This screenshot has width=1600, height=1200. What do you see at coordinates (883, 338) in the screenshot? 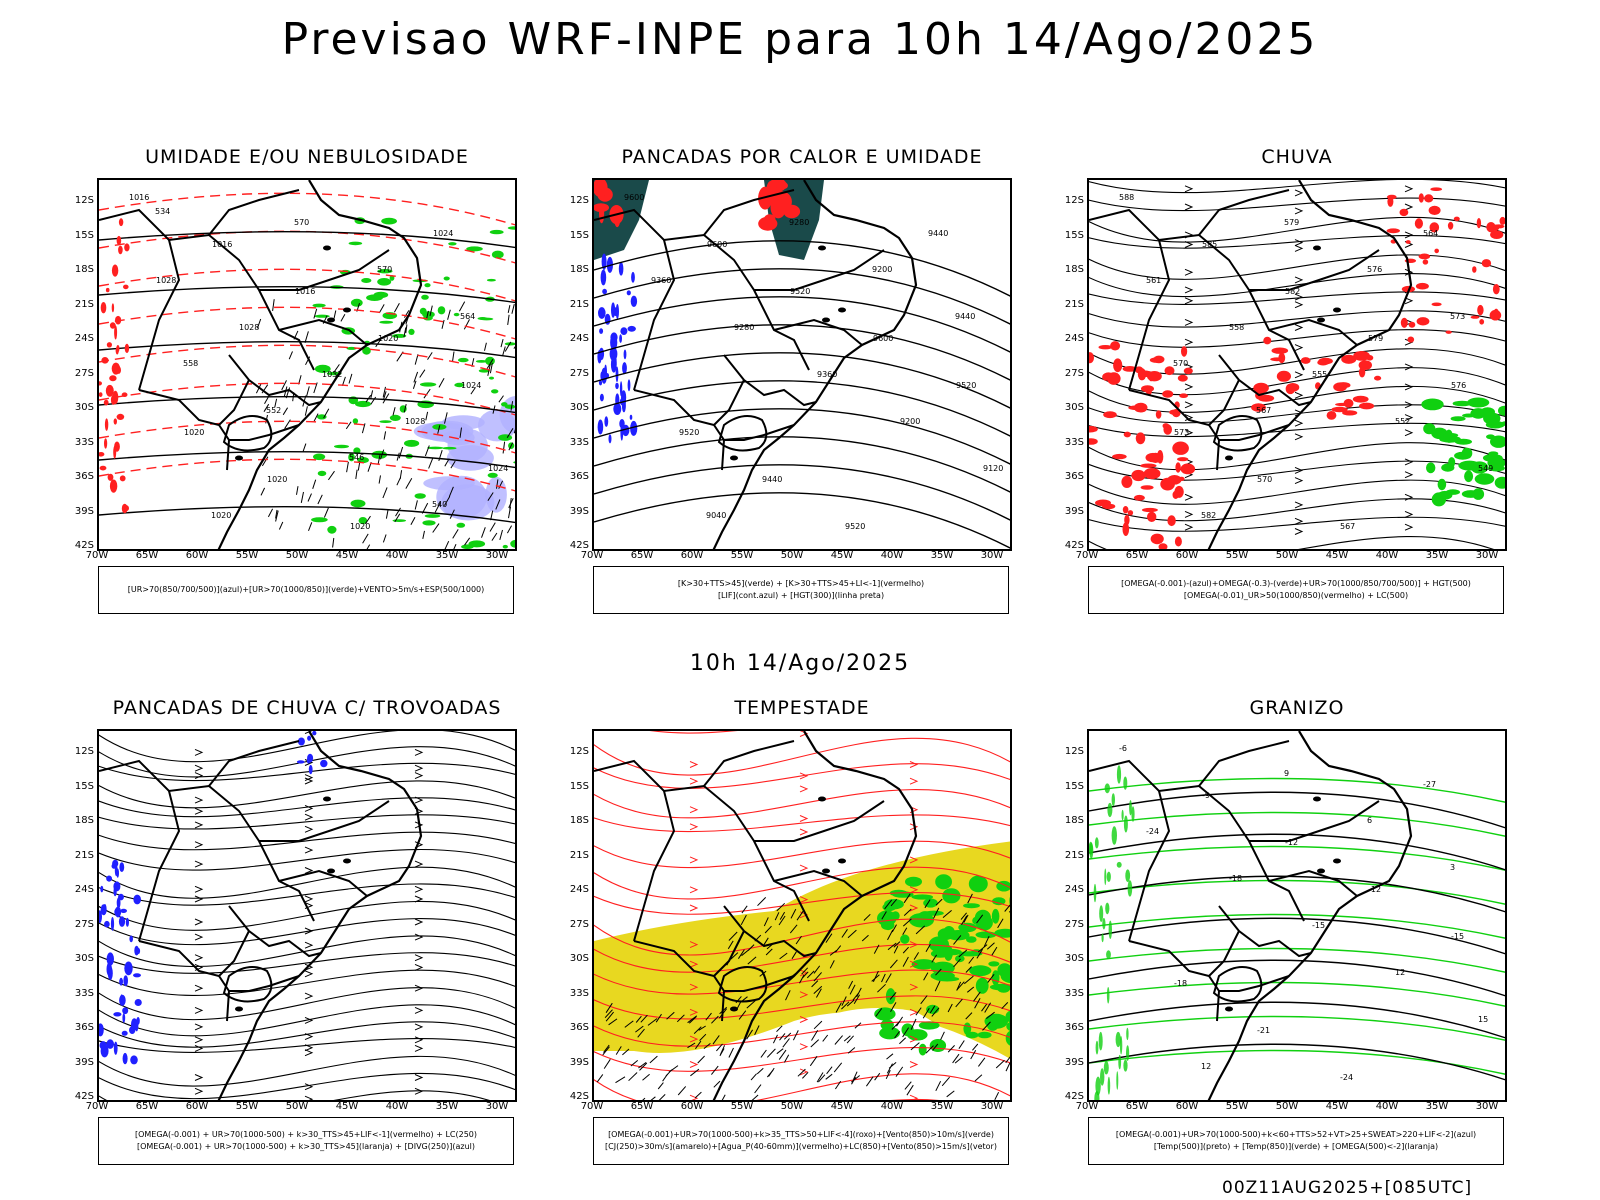
I see `contour-label: 9600` at bounding box center [883, 338].